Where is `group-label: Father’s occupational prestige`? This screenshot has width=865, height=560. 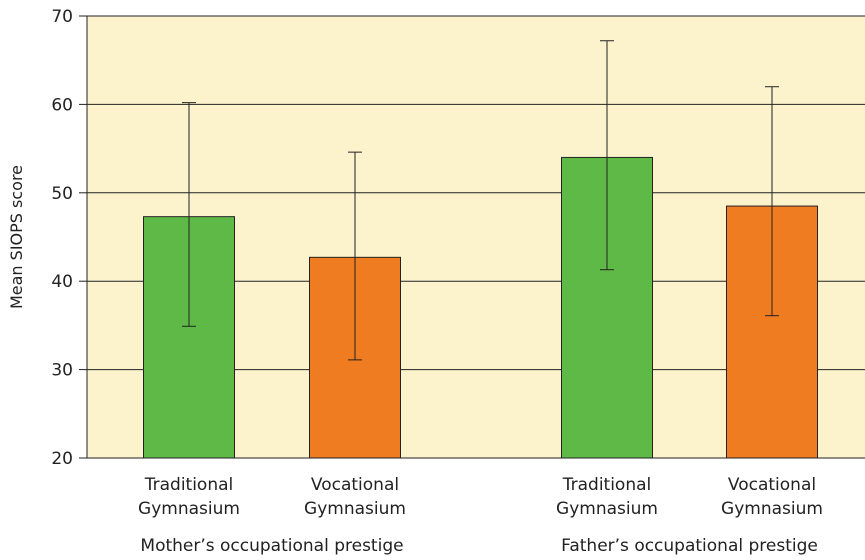
group-label: Father’s occupational prestige is located at coordinates (689, 546).